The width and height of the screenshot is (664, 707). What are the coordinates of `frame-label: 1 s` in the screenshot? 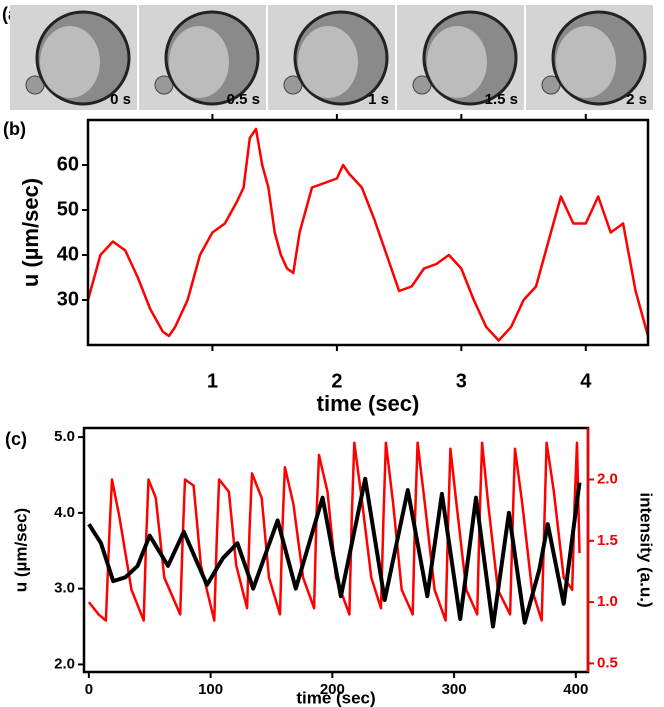 It's located at (378, 99).